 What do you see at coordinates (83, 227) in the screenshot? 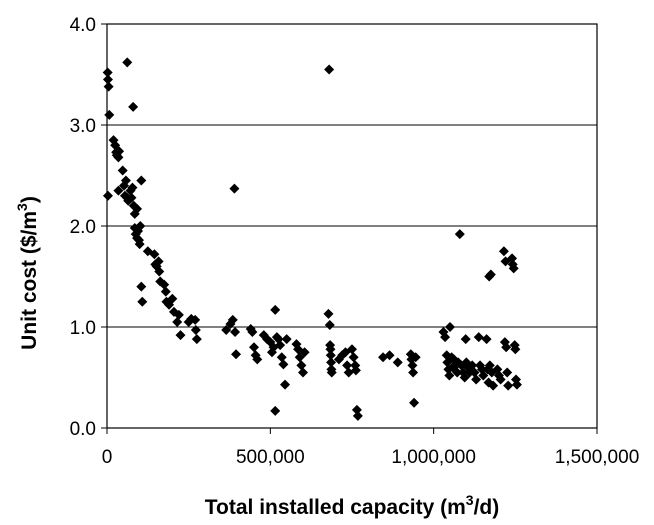
I see `y-tick-label: 2.0` at bounding box center [83, 227].